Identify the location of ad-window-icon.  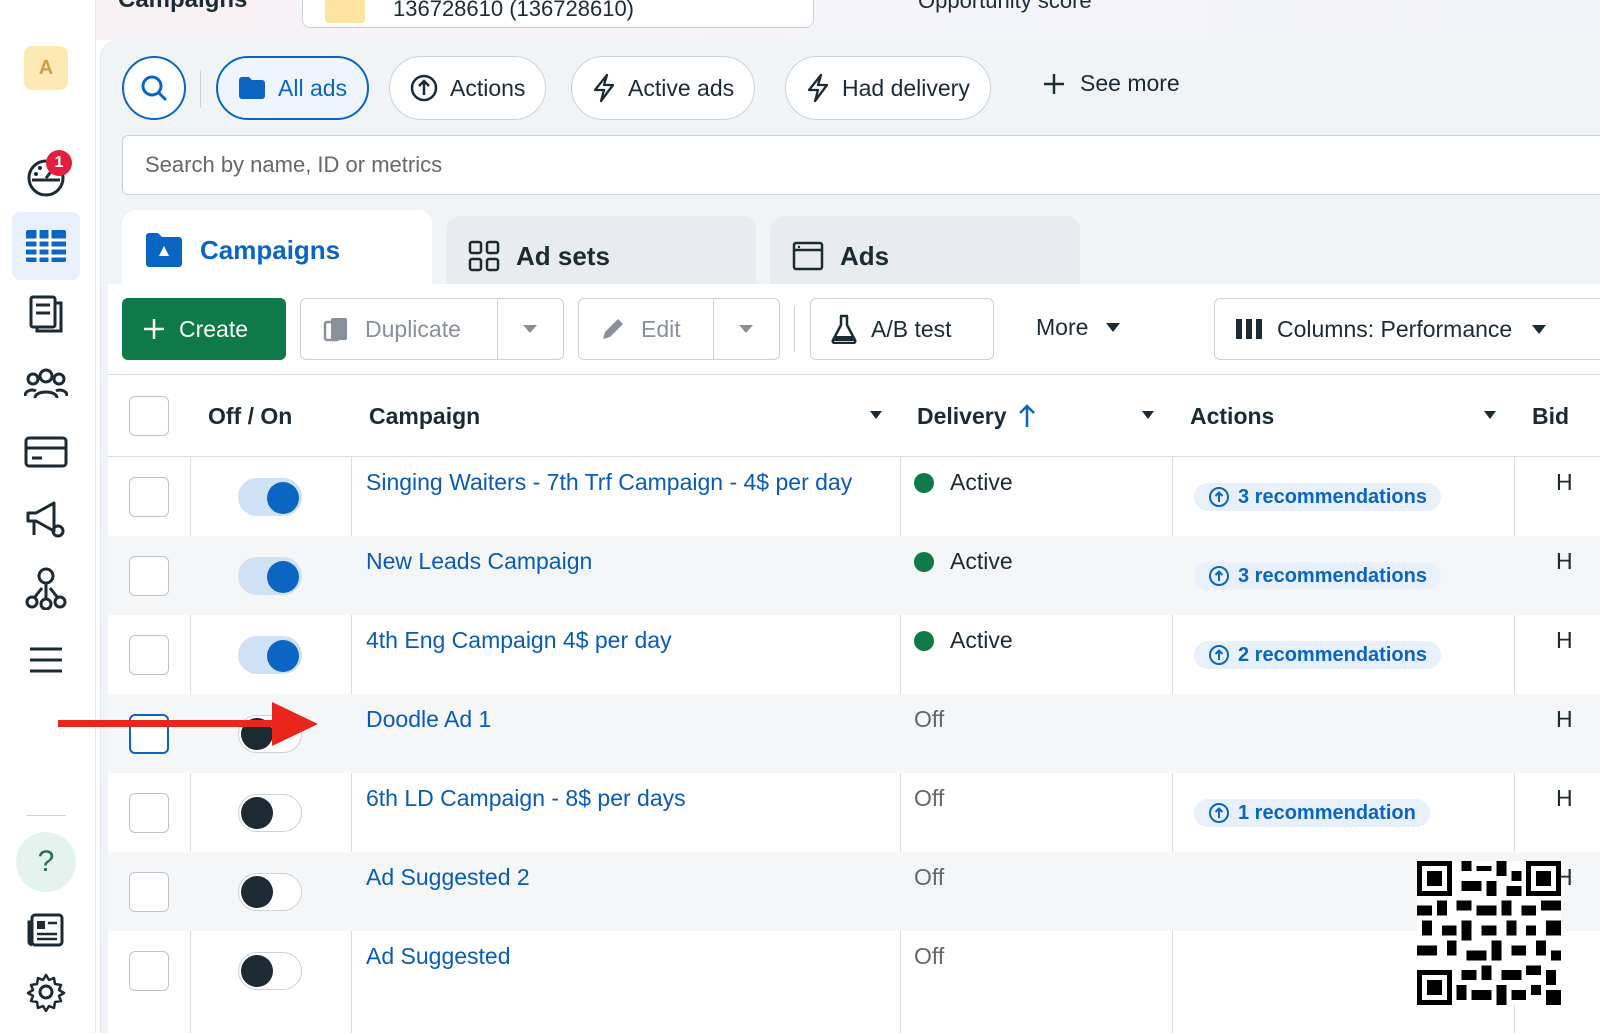
(808, 256).